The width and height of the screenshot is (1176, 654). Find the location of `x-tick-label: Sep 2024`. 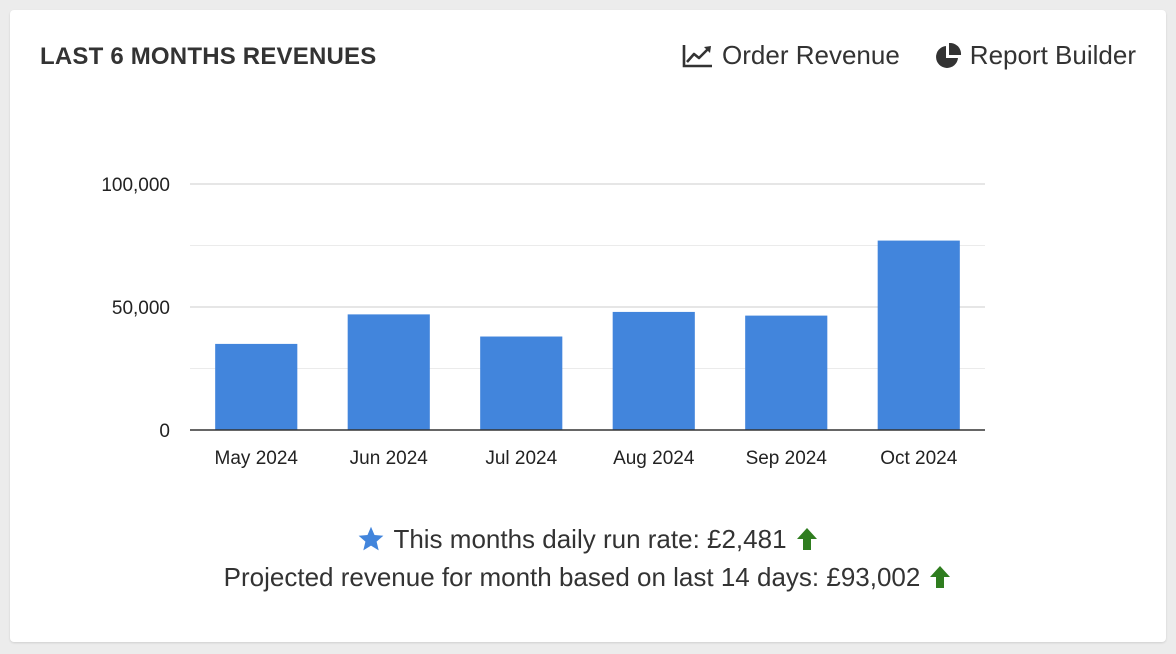

x-tick-label: Sep 2024 is located at coordinates (787, 458).